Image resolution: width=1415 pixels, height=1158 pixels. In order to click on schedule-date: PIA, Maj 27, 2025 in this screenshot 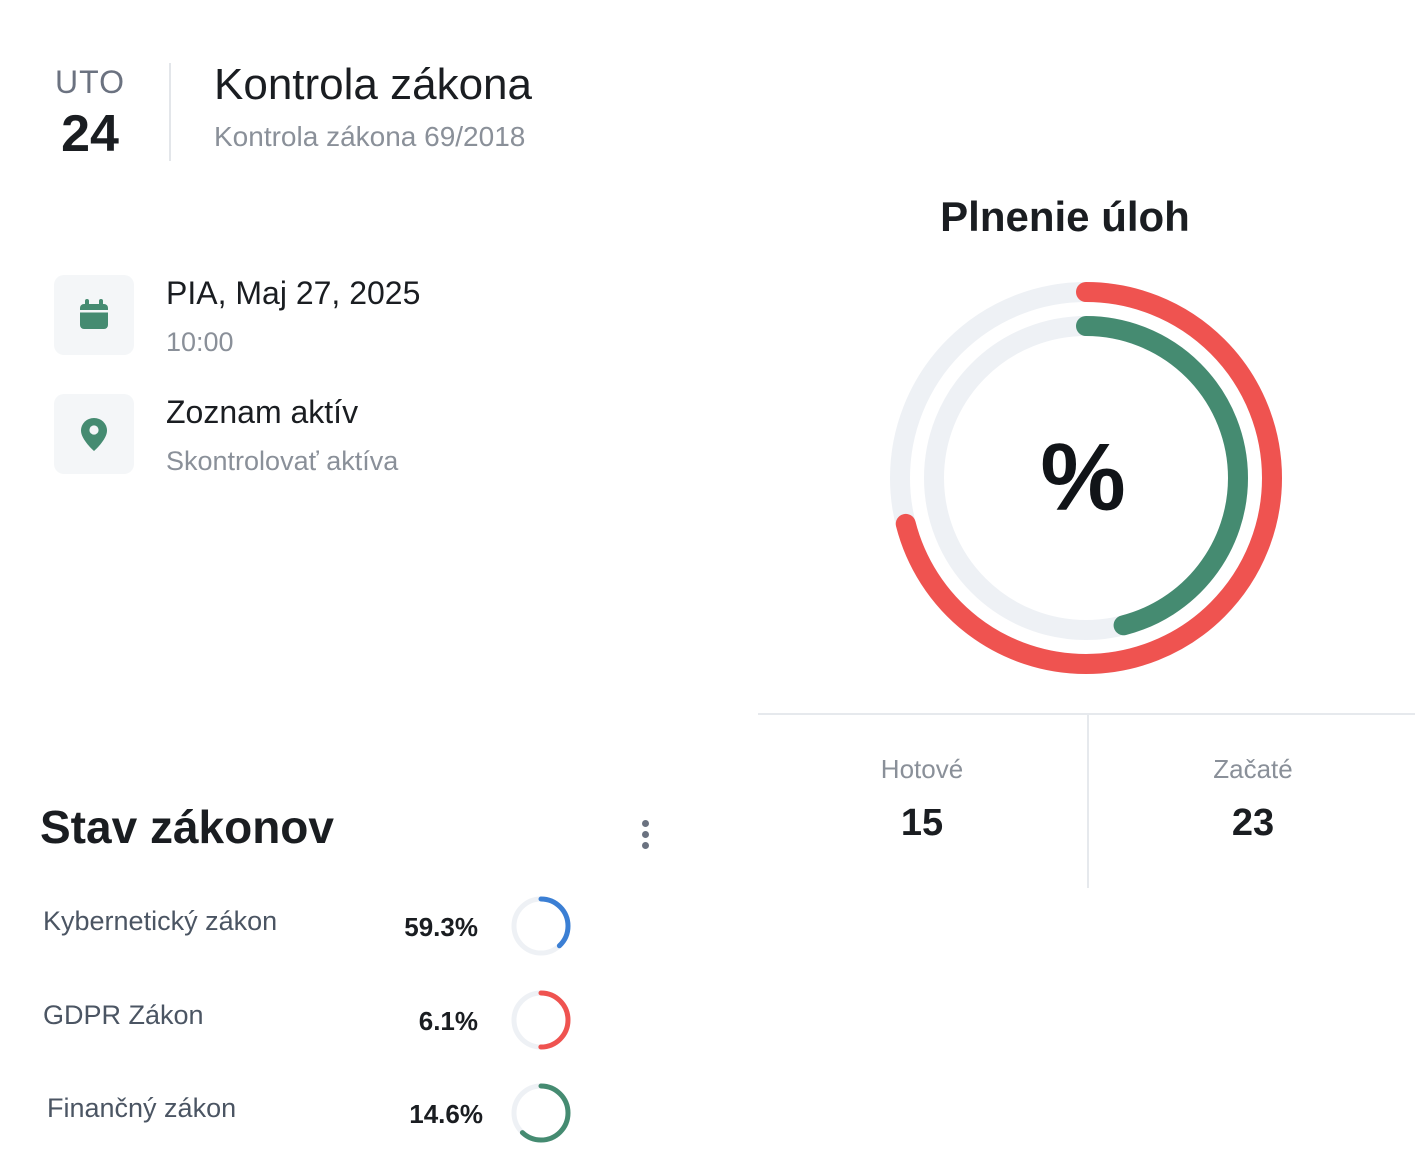, I will do `click(293, 293)`.